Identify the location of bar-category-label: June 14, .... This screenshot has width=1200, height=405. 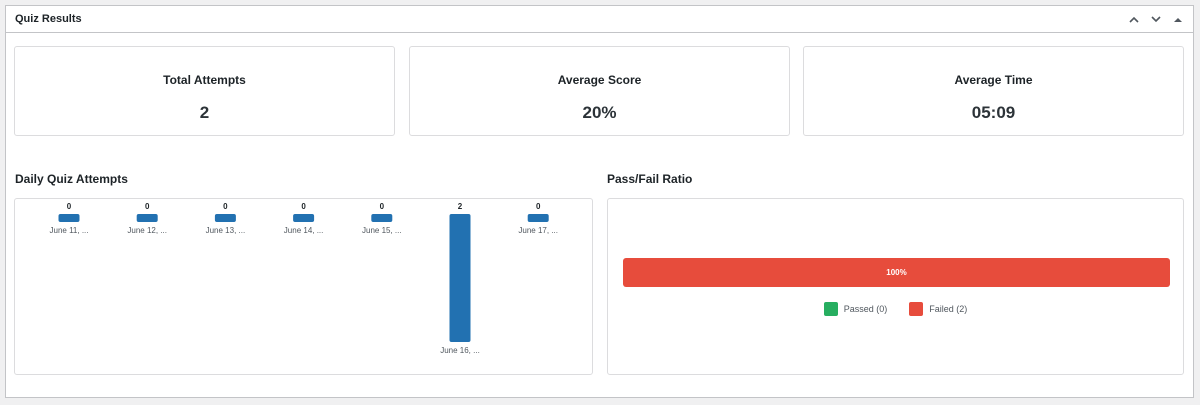
(304, 230).